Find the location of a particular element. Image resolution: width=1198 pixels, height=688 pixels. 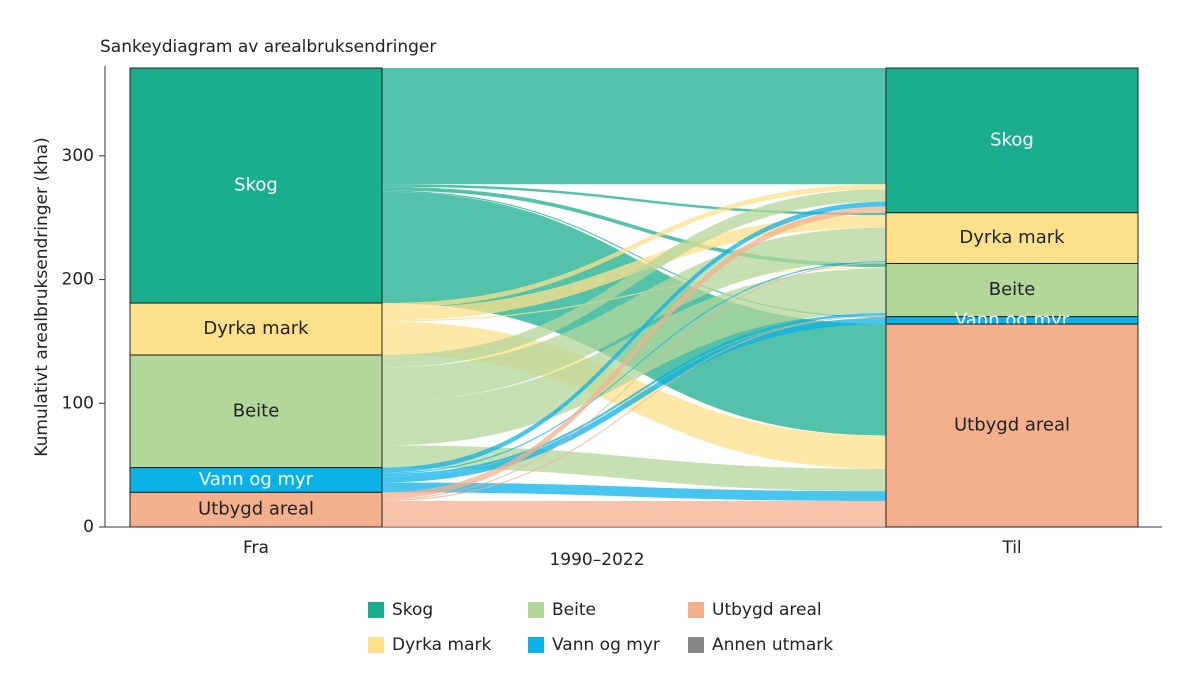

y-tick-label: 100 is located at coordinates (78, 403).